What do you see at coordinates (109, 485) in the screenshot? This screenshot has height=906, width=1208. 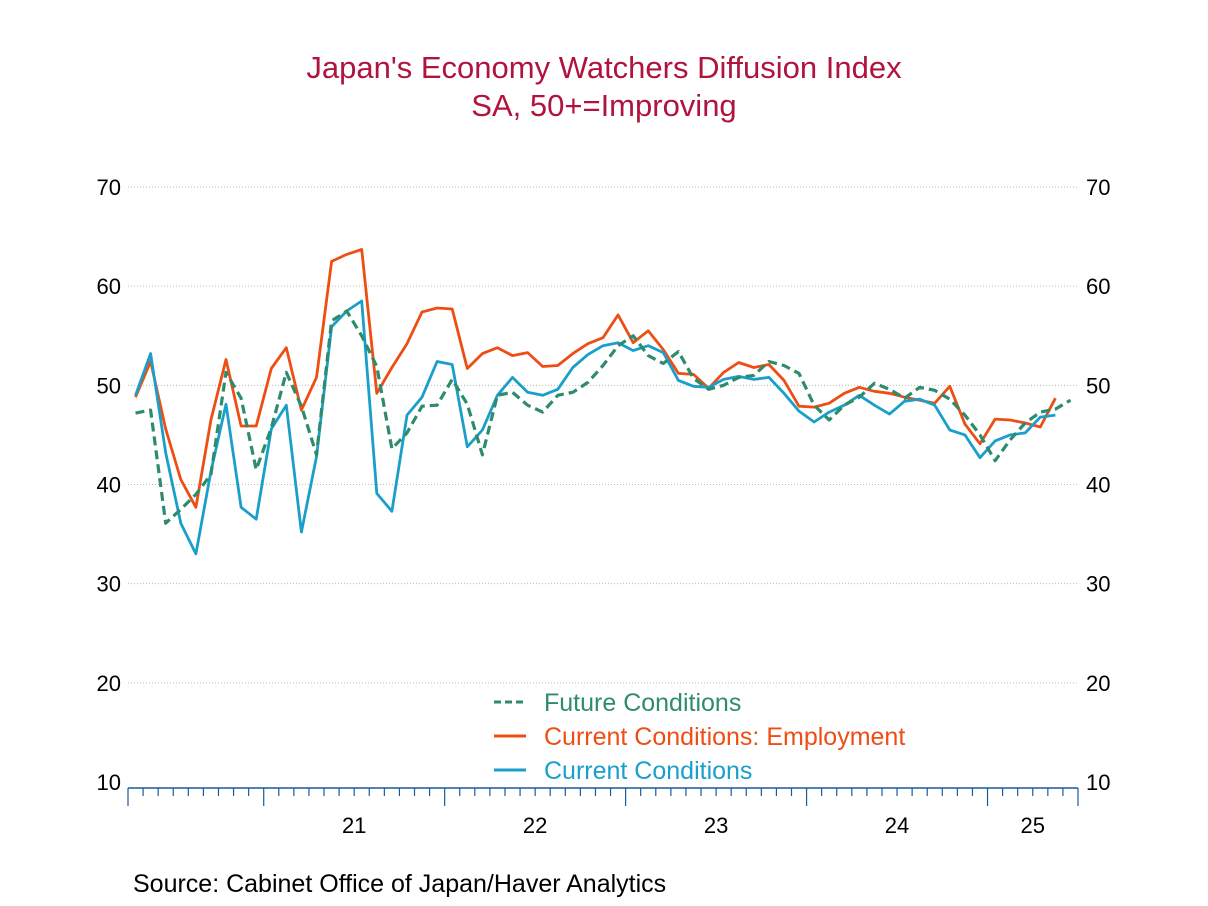 I see `y-tick-label-left: 40` at bounding box center [109, 485].